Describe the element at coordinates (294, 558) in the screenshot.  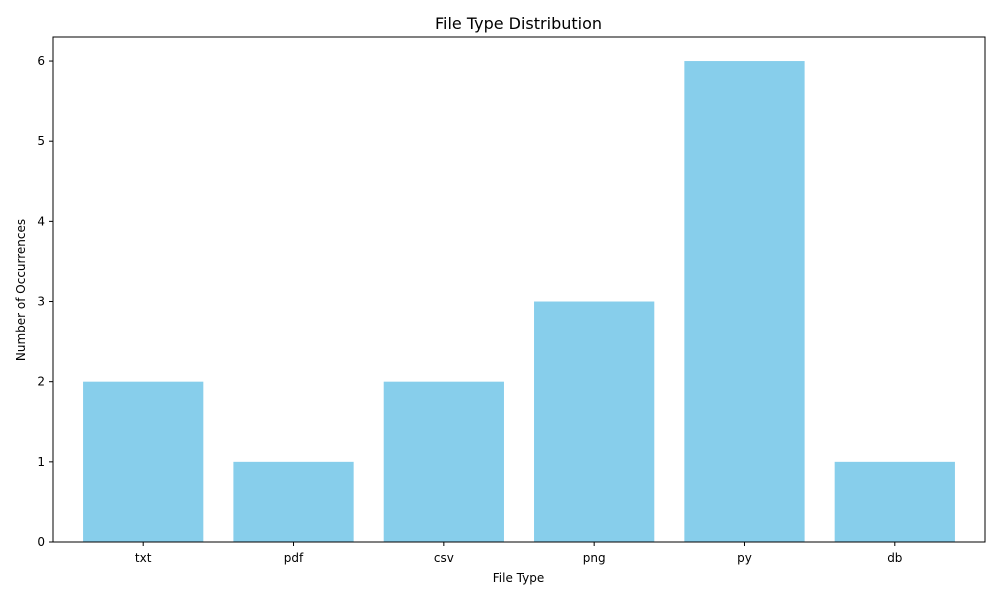
I see `x-tick-label-pdf: pdf` at that location.